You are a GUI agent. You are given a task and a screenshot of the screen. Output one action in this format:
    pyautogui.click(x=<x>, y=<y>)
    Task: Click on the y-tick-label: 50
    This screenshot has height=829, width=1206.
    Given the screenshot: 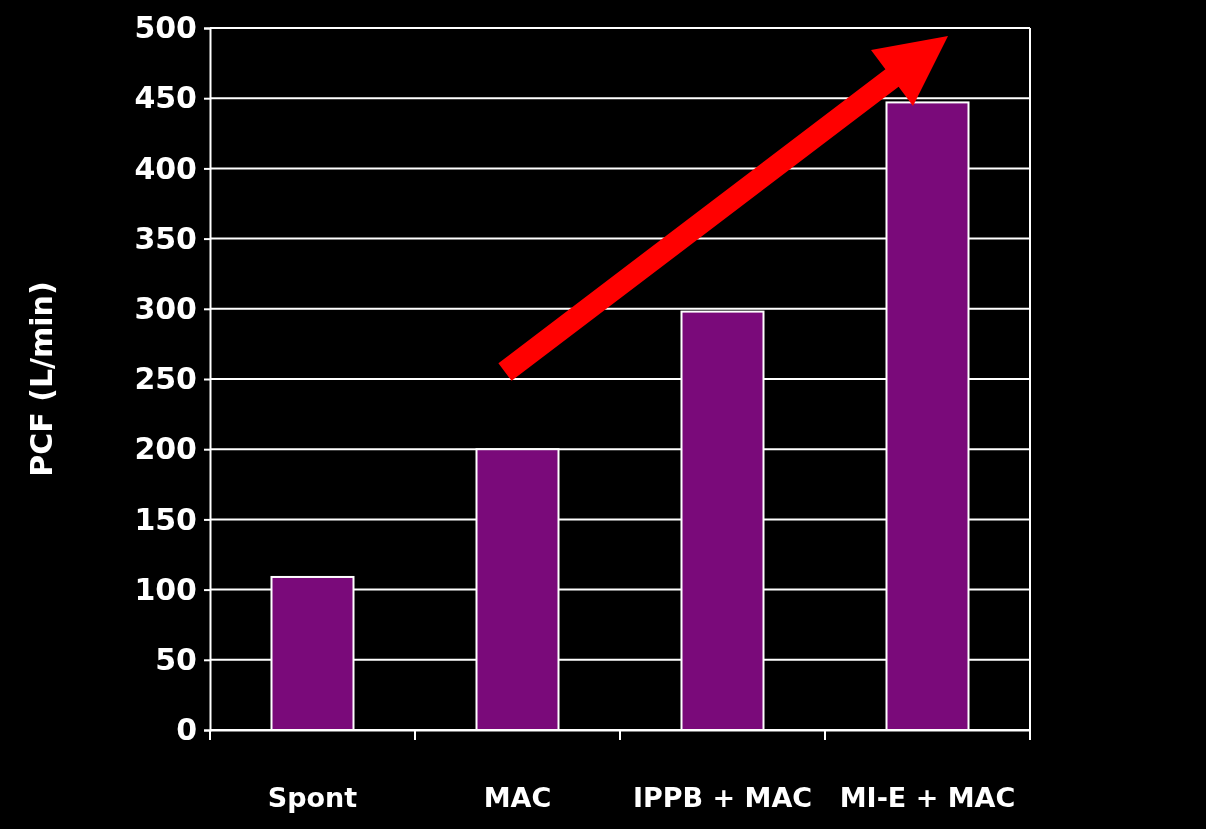 What is the action you would take?
    pyautogui.click(x=176, y=659)
    